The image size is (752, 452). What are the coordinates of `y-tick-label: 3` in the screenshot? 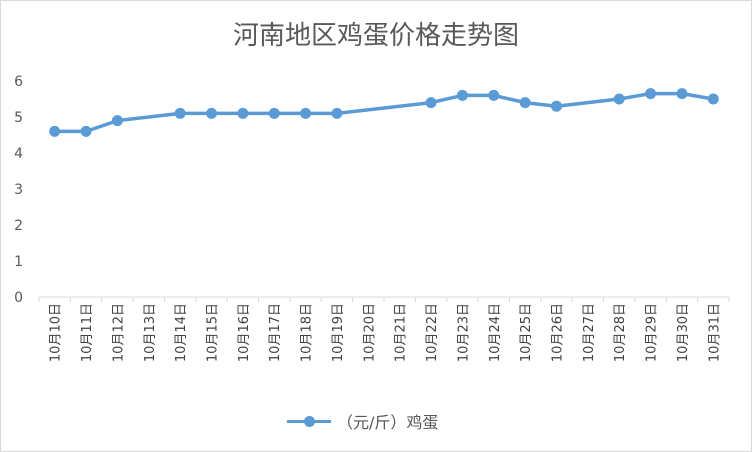 It's located at (18, 190).